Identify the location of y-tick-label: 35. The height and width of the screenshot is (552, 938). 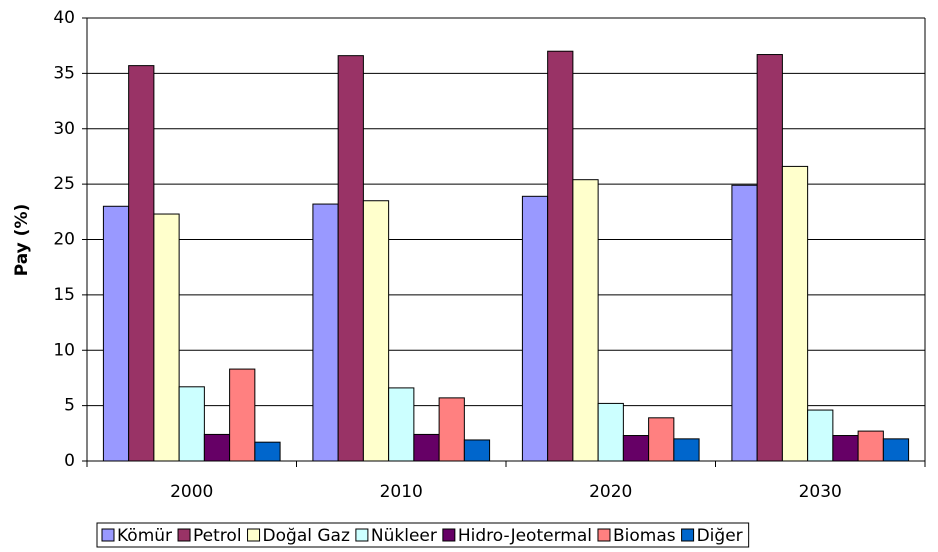
(64, 73).